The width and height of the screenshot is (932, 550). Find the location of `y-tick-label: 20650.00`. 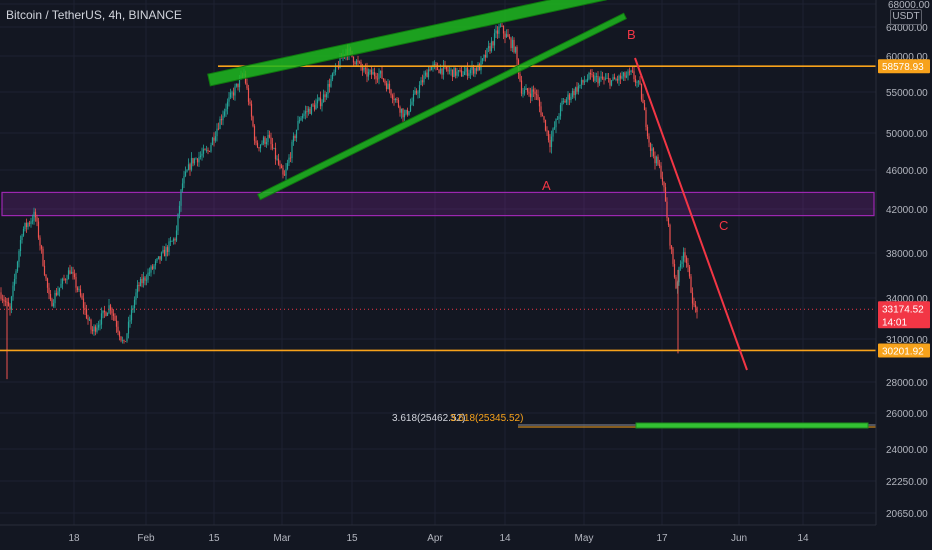

y-tick-label: 20650.00 is located at coordinates (907, 514).